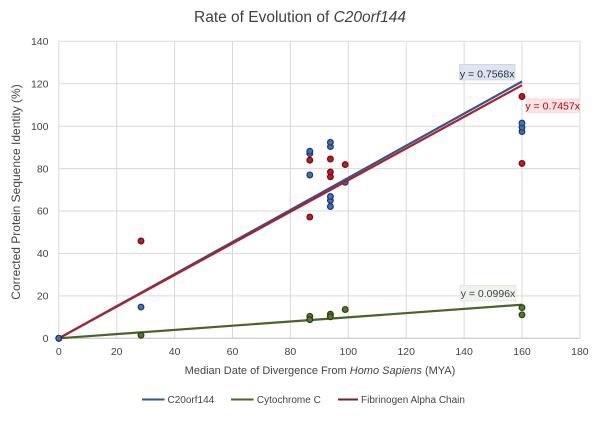 This screenshot has height=422, width=600. Describe the element at coordinates (300, 17) in the screenshot. I see `svg-text: Rate of Evolution of C20orf144` at that location.